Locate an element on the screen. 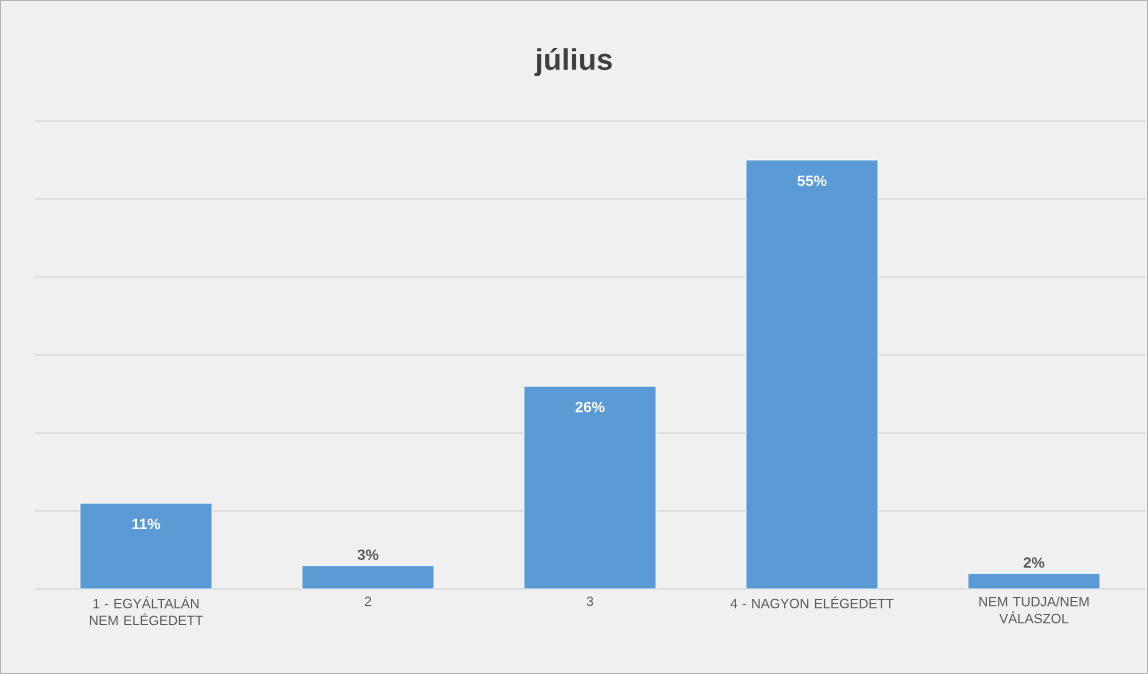 The width and height of the screenshot is (1148, 674). x-tick-label: 3 is located at coordinates (590, 601).